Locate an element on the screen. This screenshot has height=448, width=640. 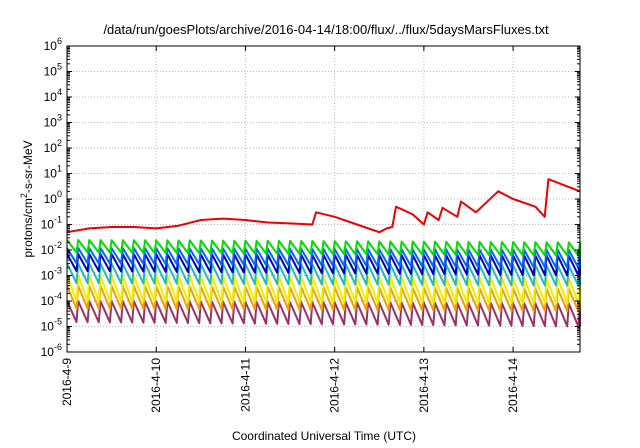
y-tick-label: 10⁰ is located at coordinates (53, 197).